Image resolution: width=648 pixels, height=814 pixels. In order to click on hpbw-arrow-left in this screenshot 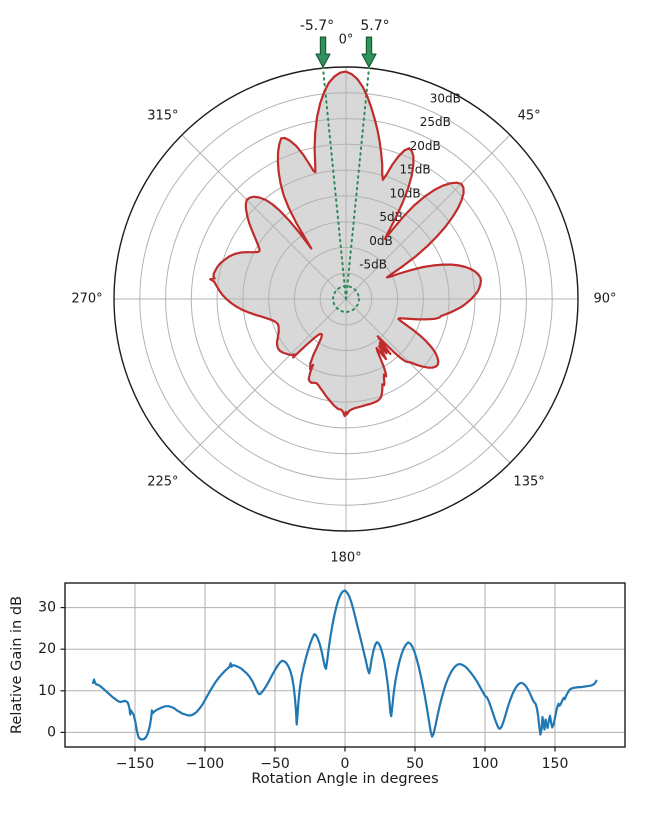, I will do `click(323, 52)`.